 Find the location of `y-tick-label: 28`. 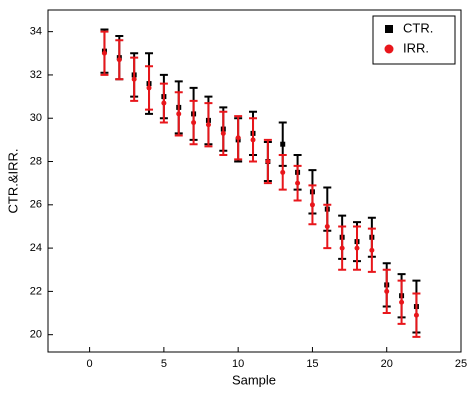

y-tick-label: 28 is located at coordinates (36, 161).